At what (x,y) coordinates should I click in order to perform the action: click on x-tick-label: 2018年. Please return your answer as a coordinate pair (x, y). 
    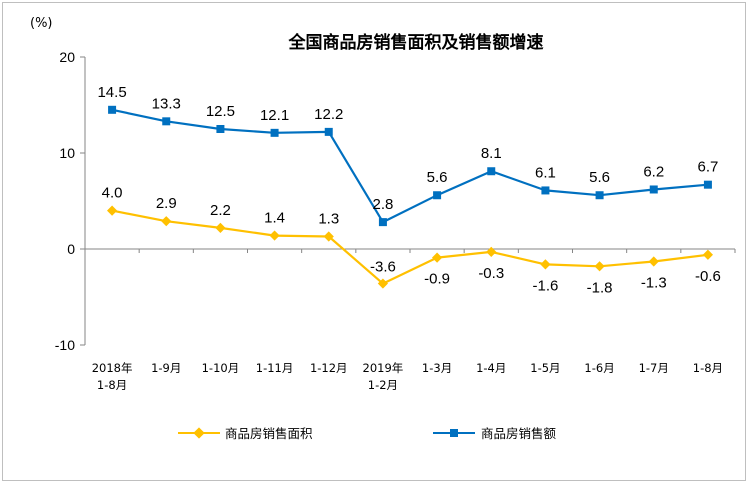
    Looking at the image, I should click on (112, 368).